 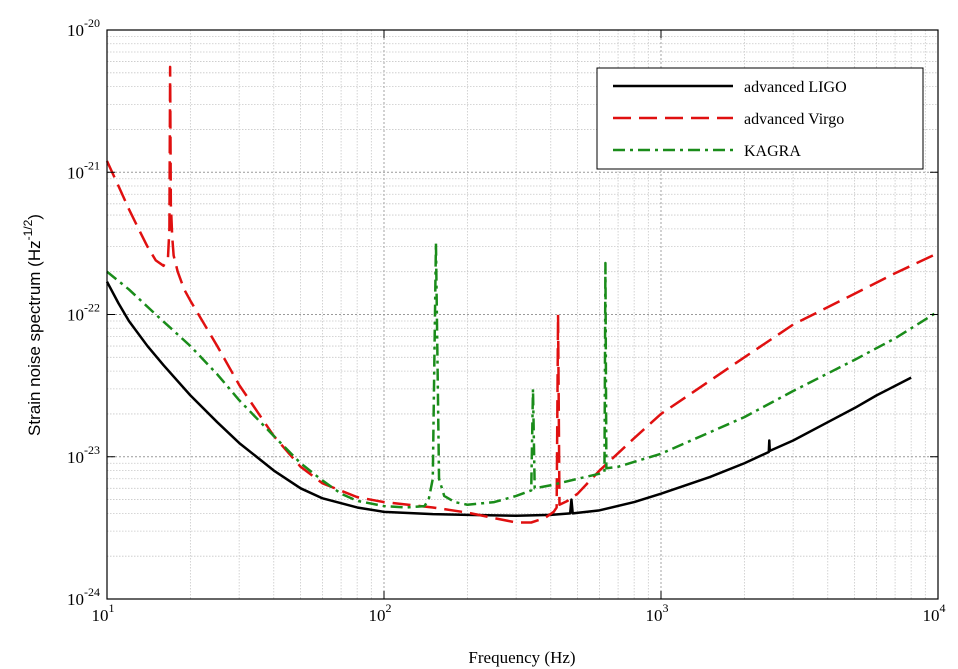 I want to click on y-tick-label: 10-23, so click(x=83, y=455).